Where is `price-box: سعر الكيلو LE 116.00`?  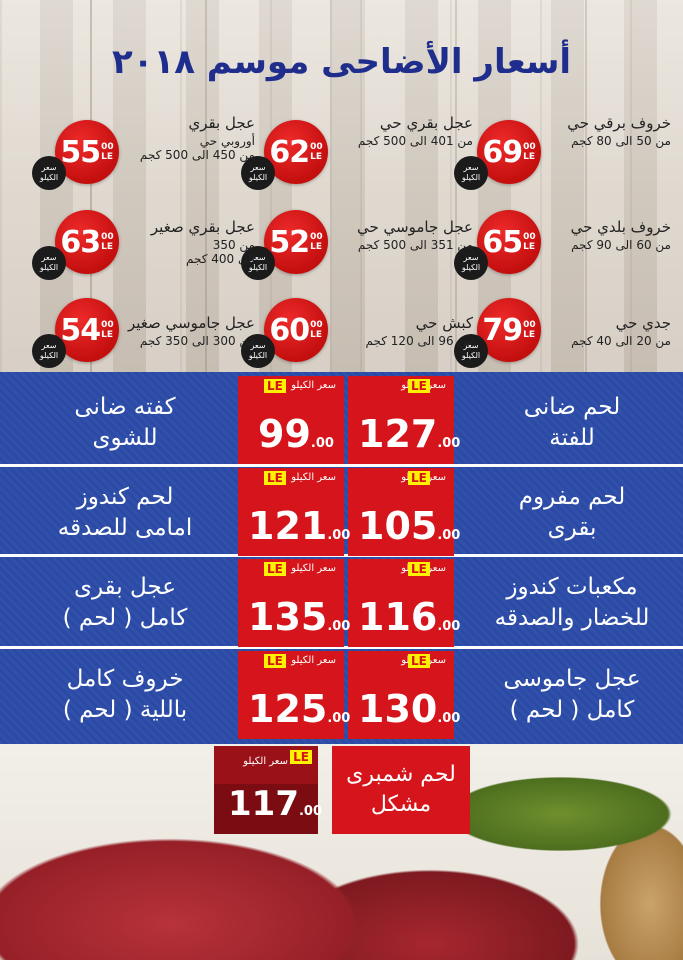
price-box: سعر الكيلو LE 116.00 is located at coordinates (404, 603).